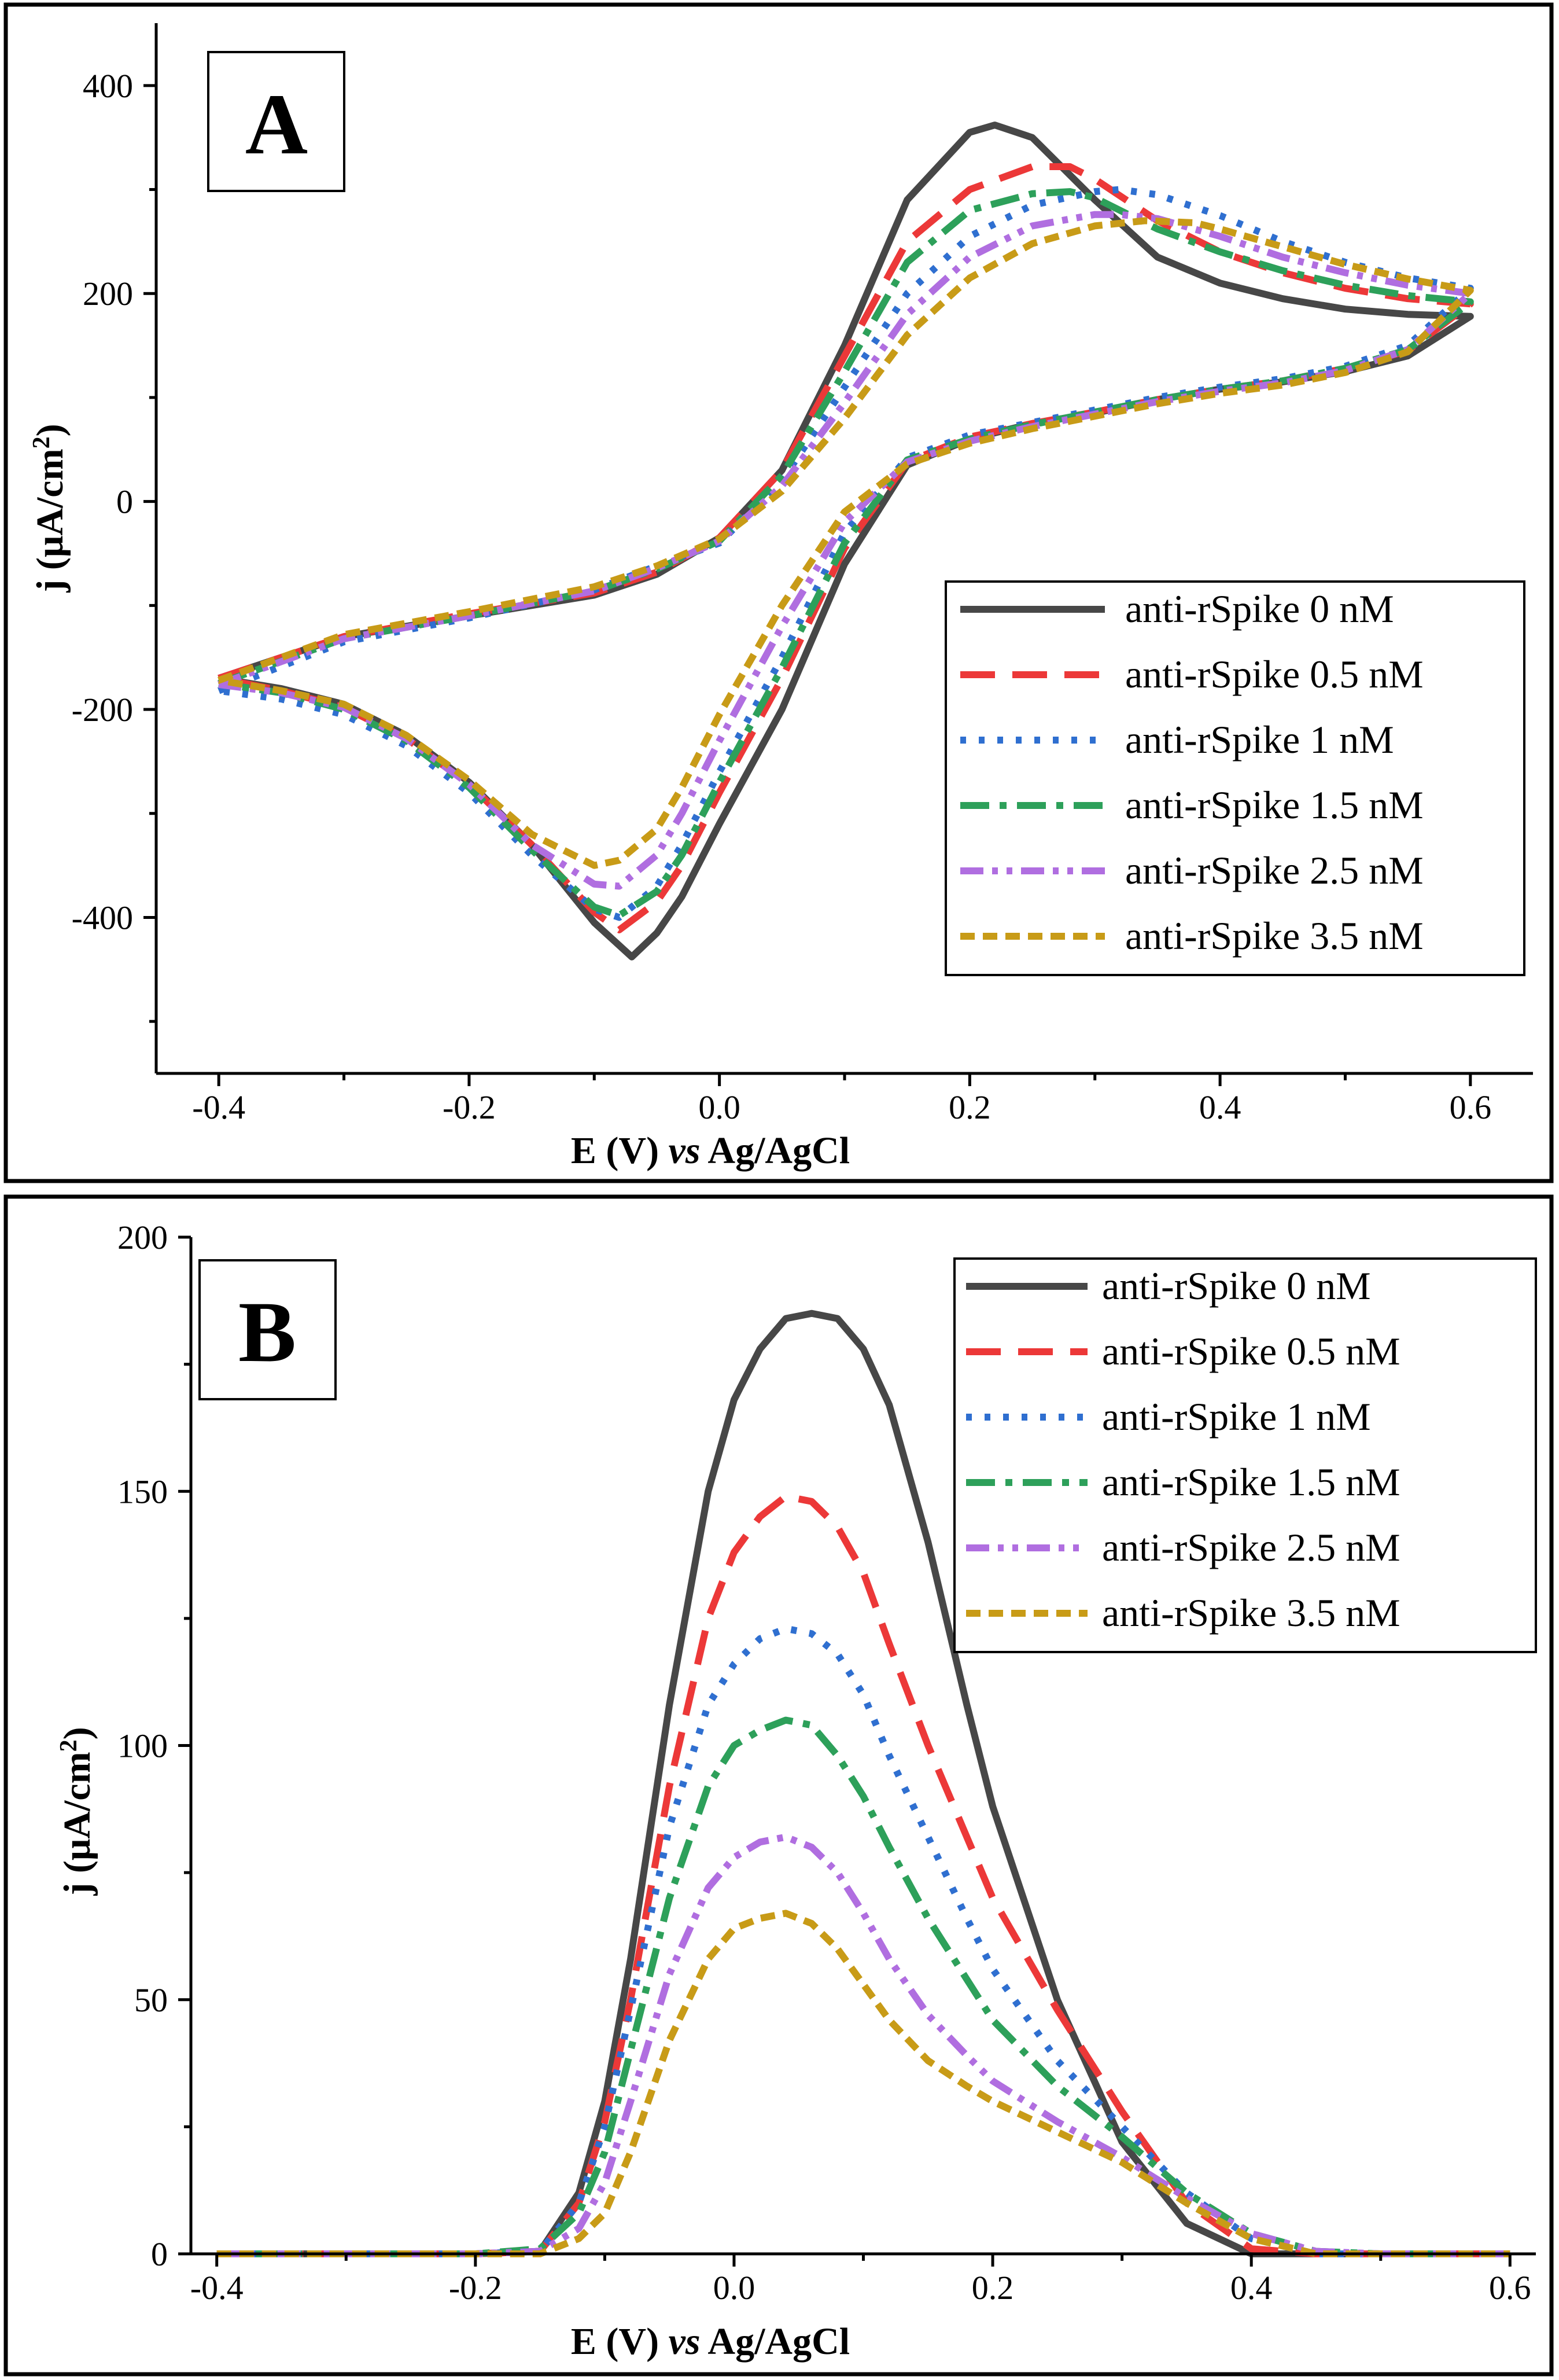 This screenshot has height=2380, width=1559. What do you see at coordinates (124, 502) in the screenshot?
I see `panel-a-y-tick-label-2: 0` at bounding box center [124, 502].